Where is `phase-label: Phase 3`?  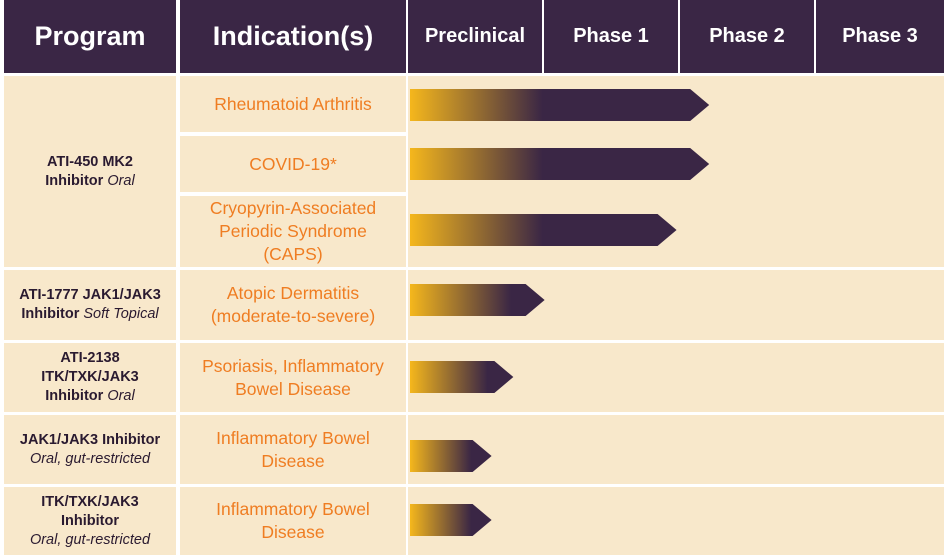
phase-label: Phase 3 is located at coordinates (880, 36).